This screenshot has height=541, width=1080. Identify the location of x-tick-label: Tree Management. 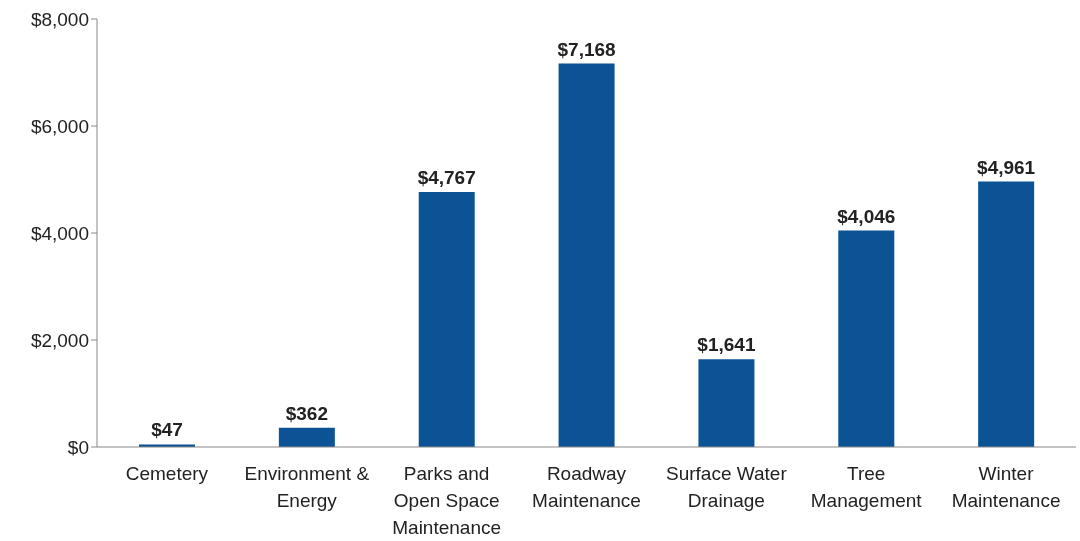
(866, 487).